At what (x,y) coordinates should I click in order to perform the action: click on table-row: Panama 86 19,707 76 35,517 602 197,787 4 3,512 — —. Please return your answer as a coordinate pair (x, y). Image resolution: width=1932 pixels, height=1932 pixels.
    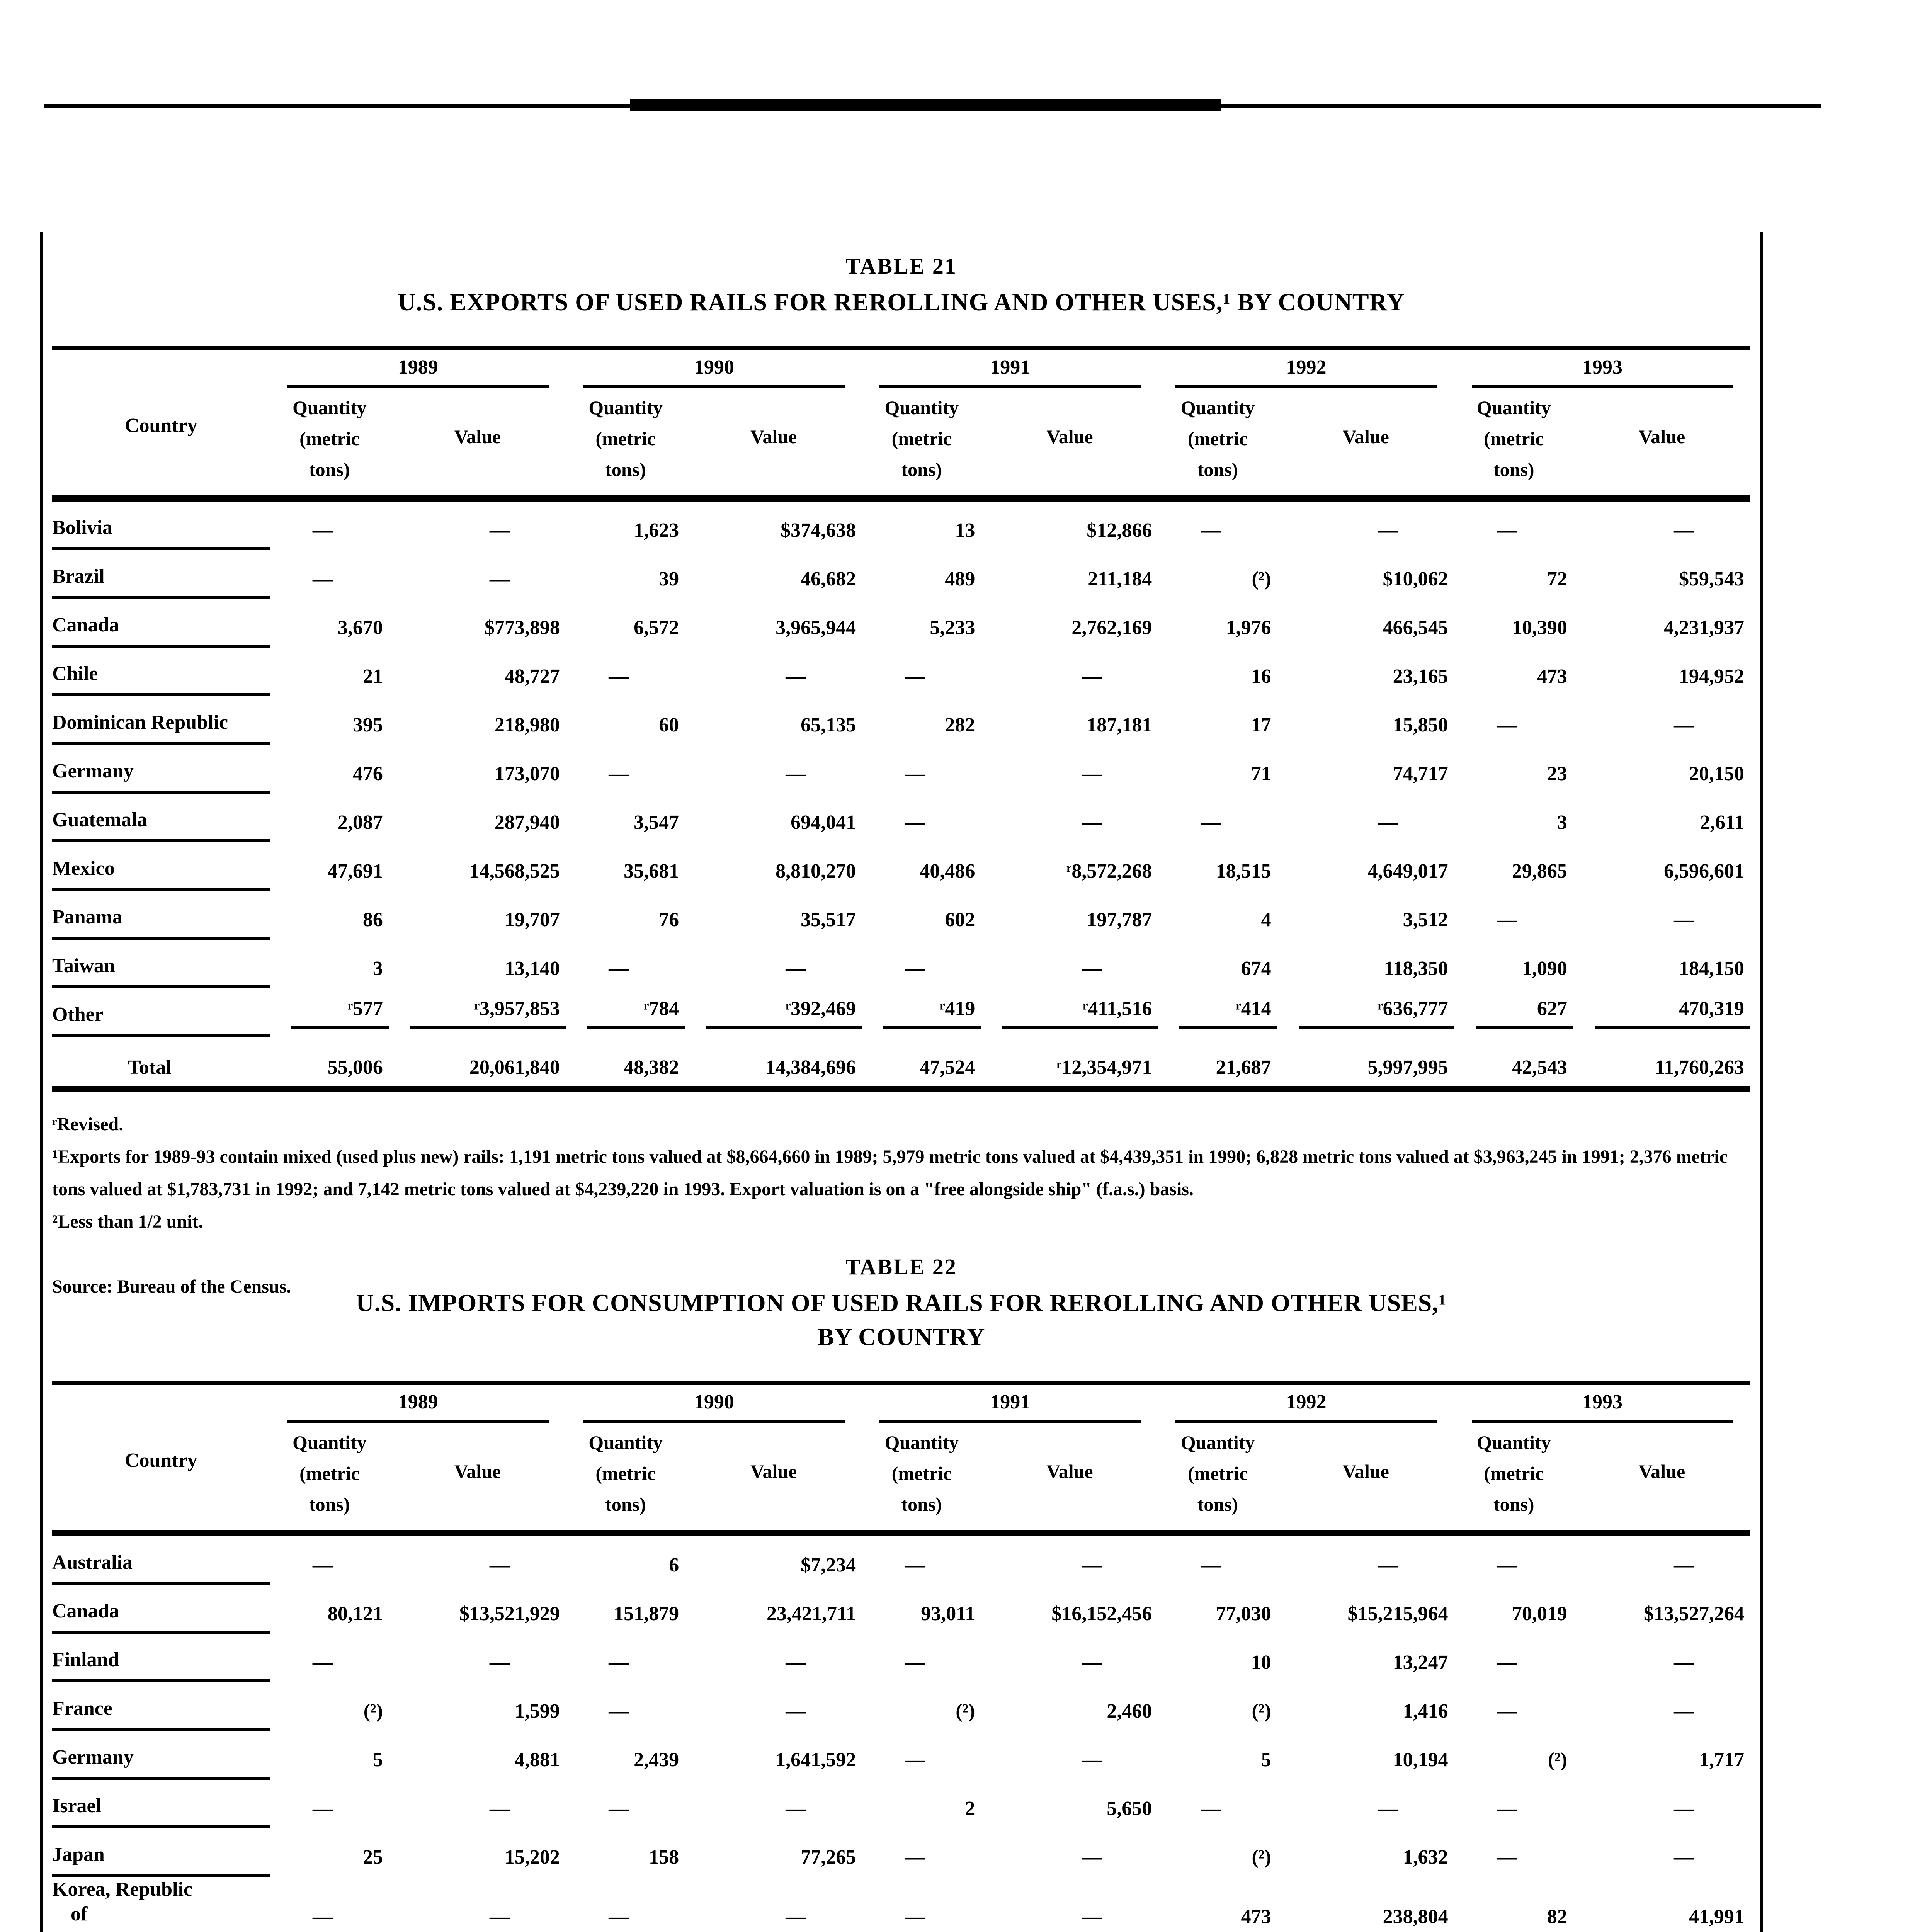
    Looking at the image, I should click on (901, 914).